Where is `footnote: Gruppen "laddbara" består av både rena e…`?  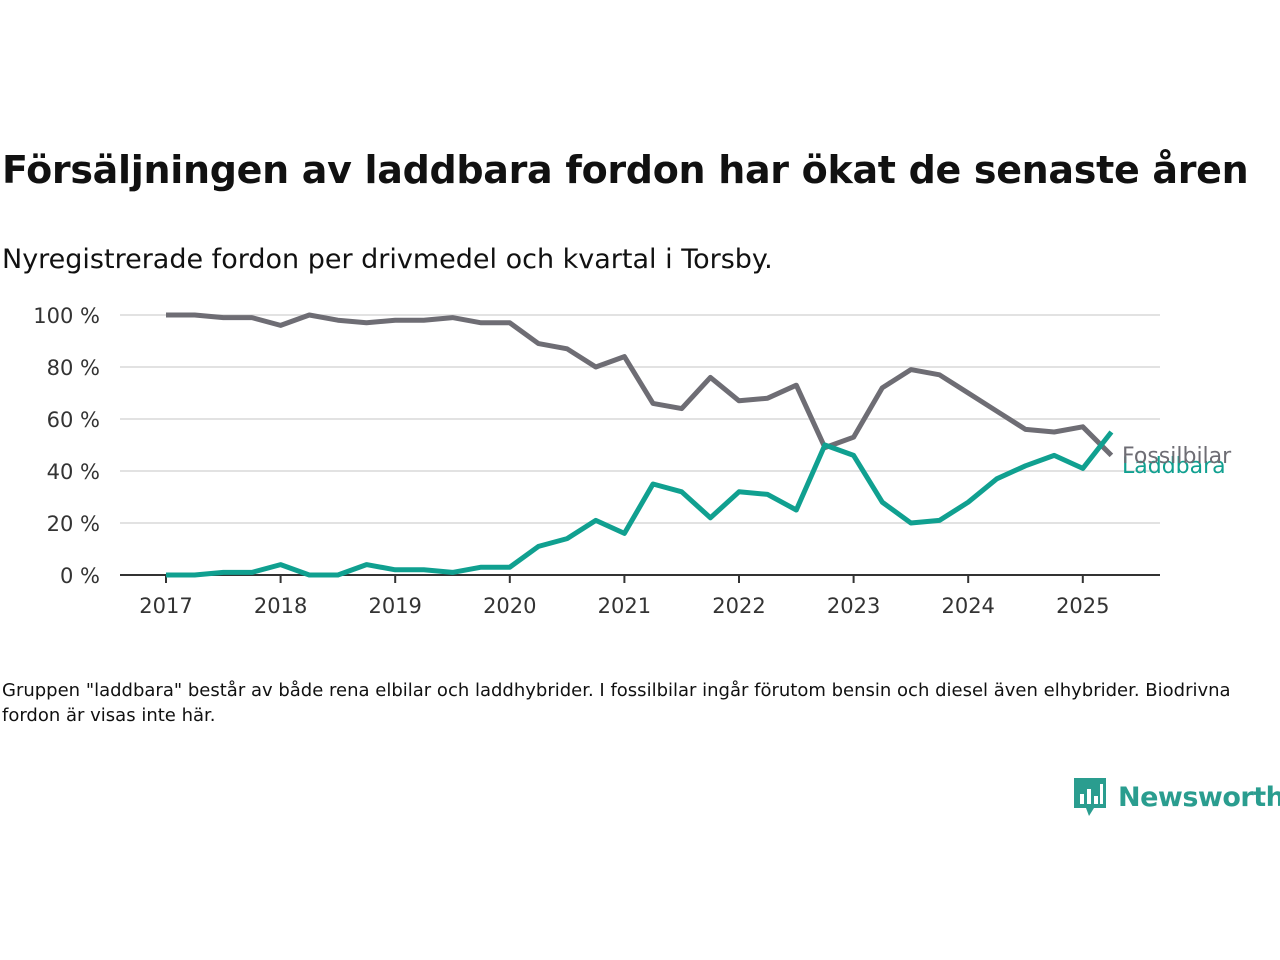 footnote: Gruppen "laddbara" består av både rena e… is located at coordinates (616, 703).